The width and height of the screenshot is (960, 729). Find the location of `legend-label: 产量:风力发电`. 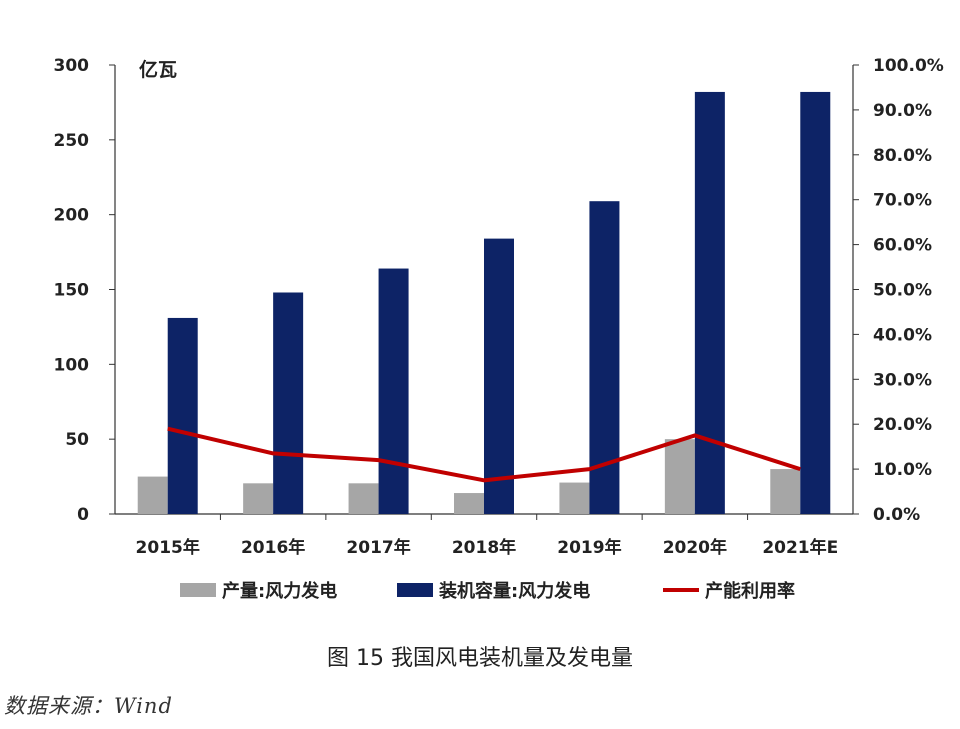

legend-label: 产量:风力发电 is located at coordinates (279, 591).